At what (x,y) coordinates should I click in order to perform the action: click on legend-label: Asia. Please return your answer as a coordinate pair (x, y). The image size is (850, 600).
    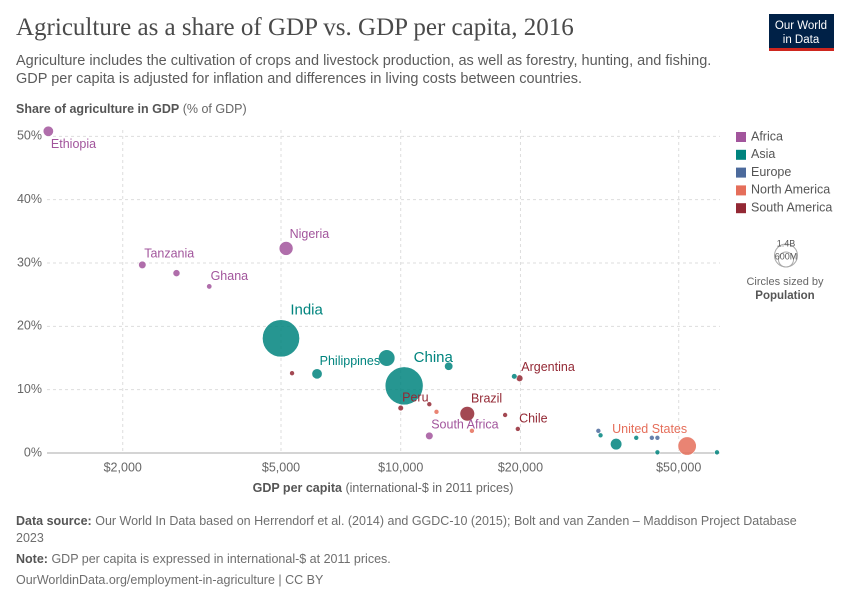
    Looking at the image, I should click on (763, 154).